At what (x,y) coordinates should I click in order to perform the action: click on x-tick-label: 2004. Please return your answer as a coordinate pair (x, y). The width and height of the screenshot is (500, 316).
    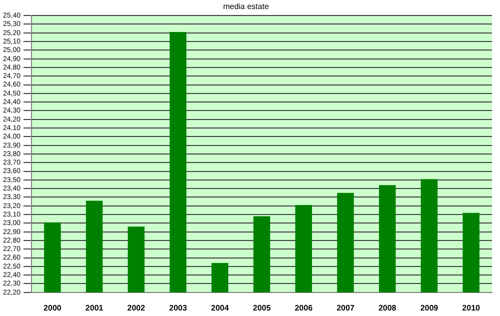
    Looking at the image, I should click on (220, 307).